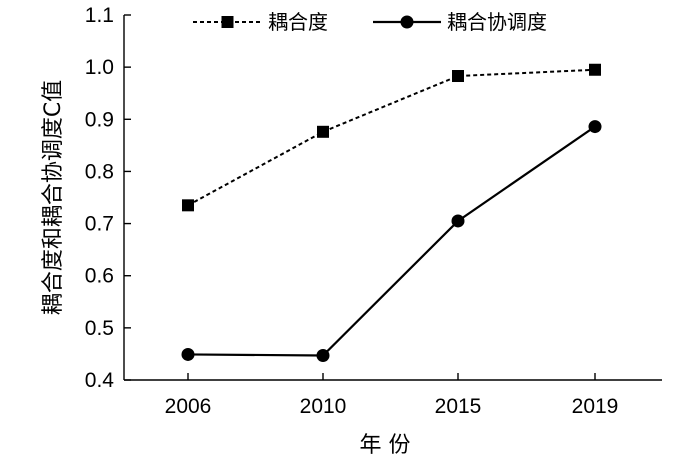 The width and height of the screenshot is (700, 472). I want to click on x-tick-label: 2019, so click(595, 406).